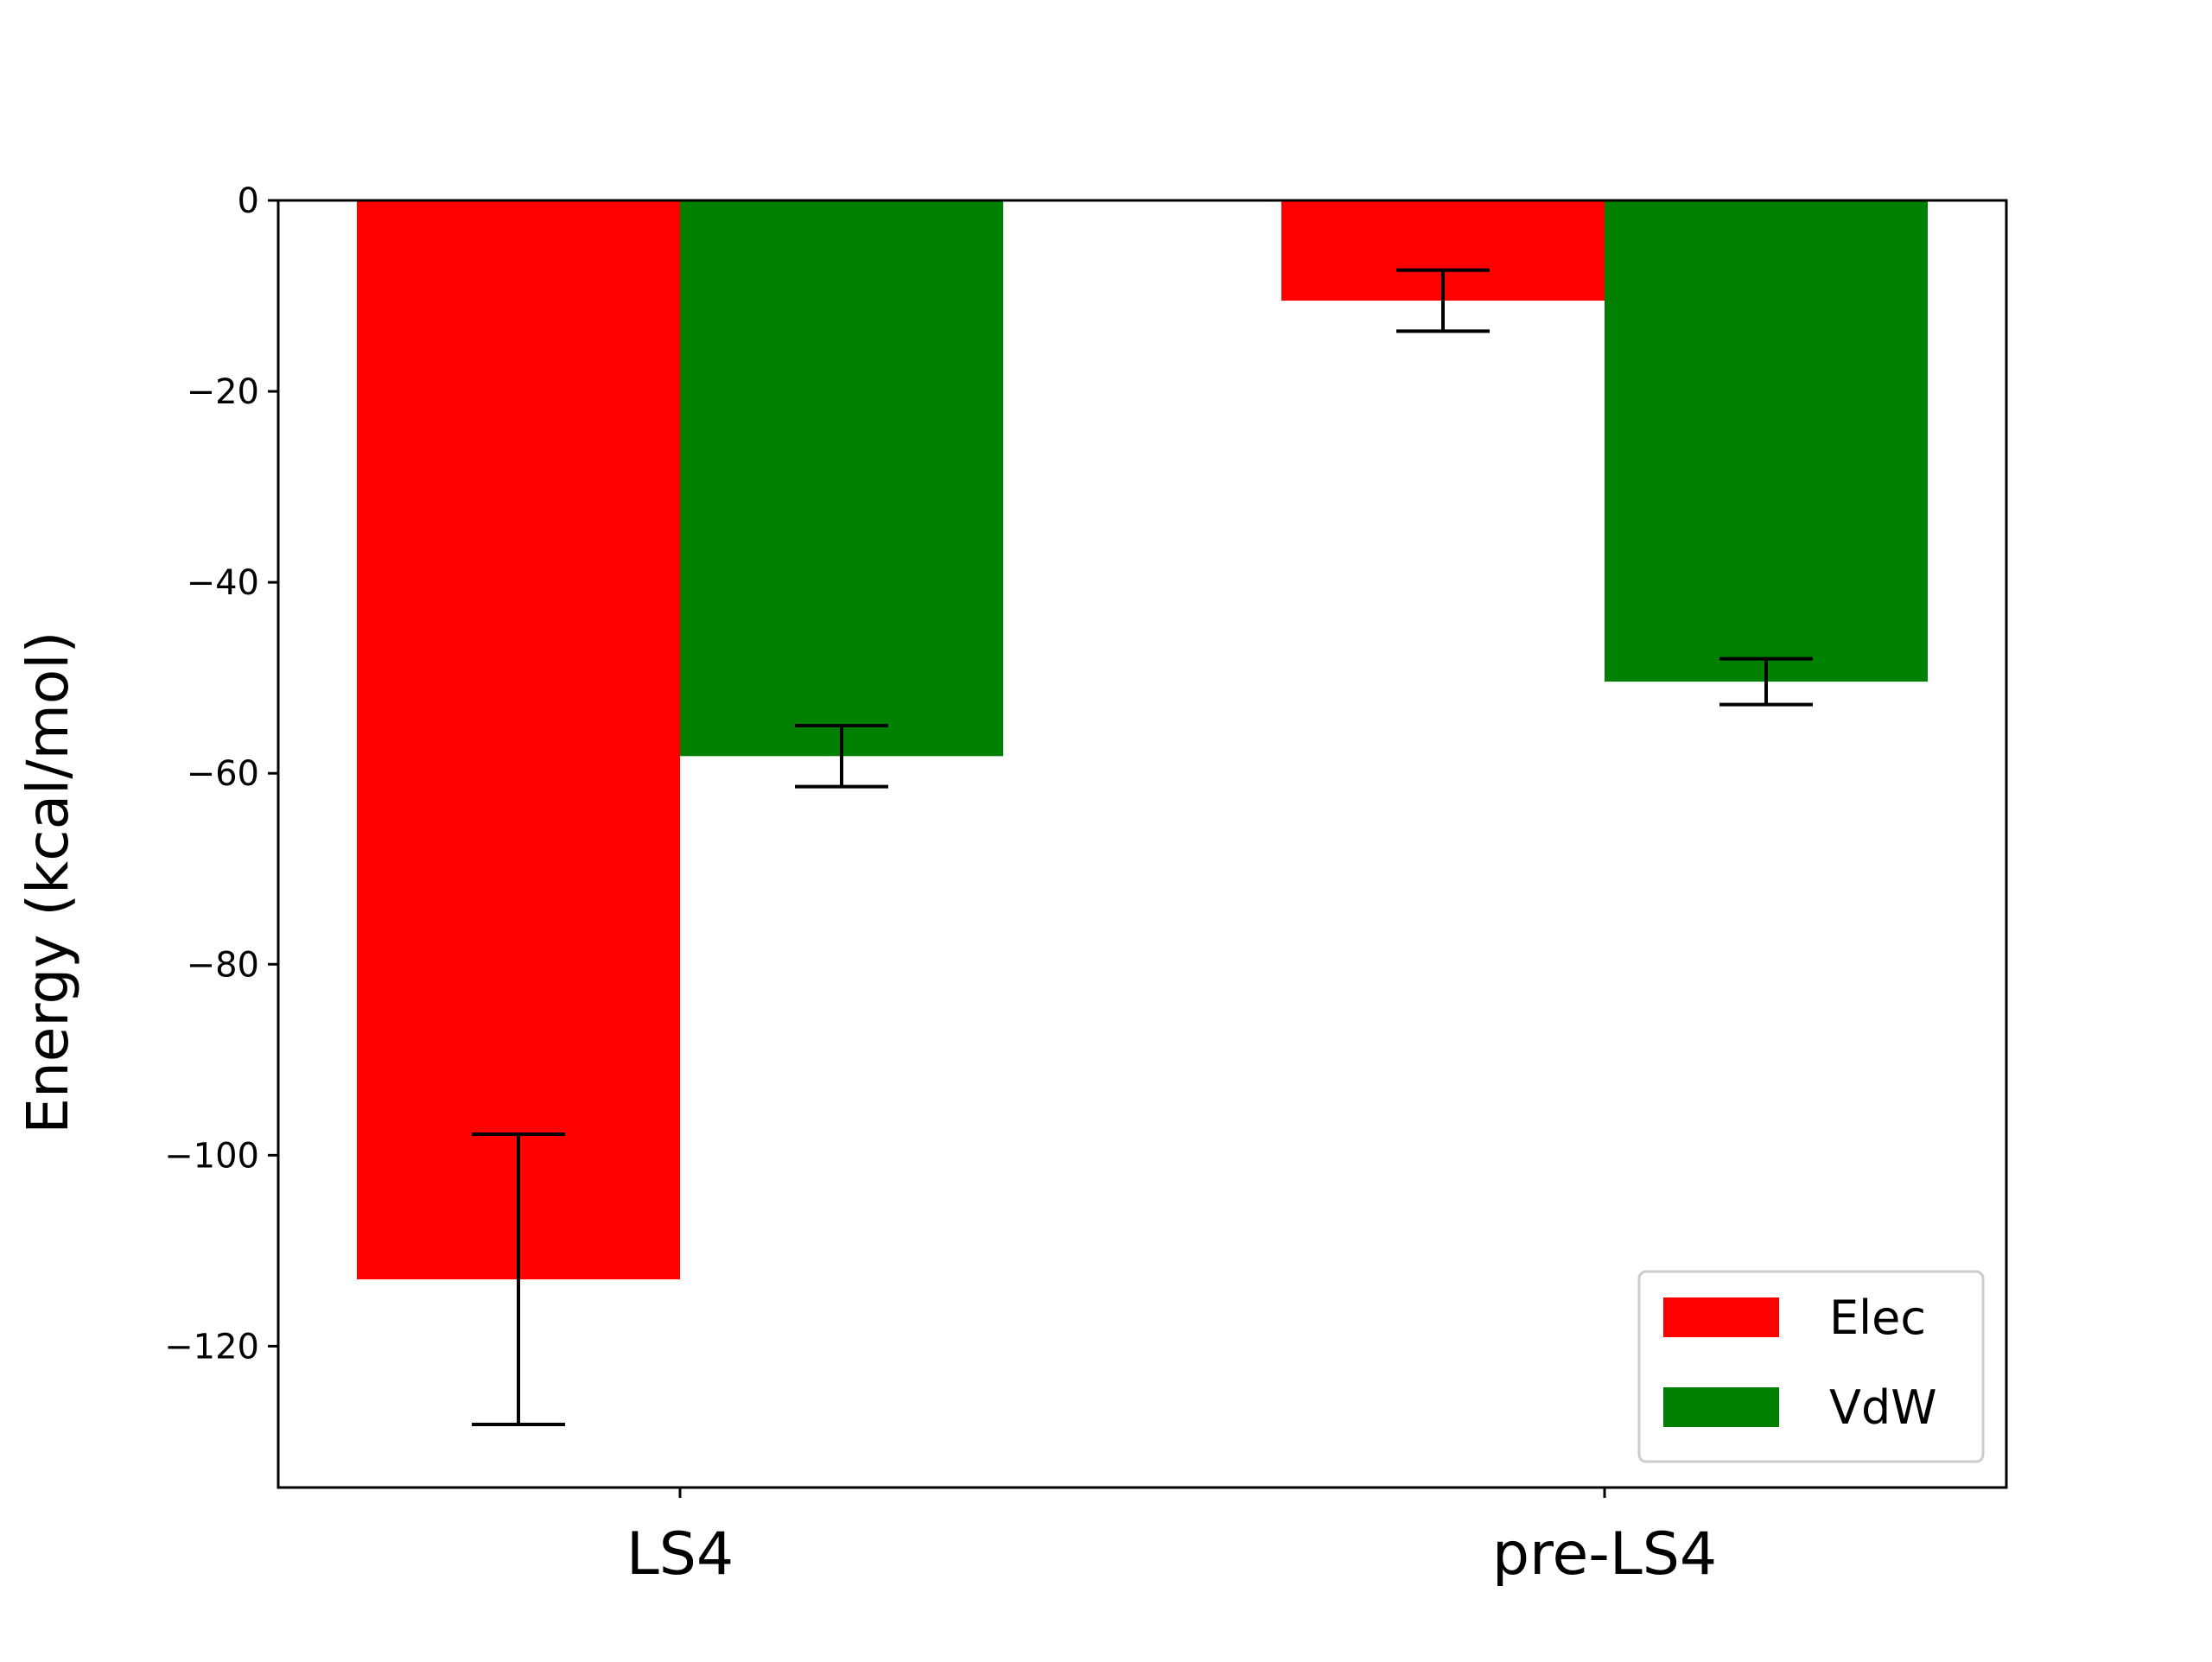 This screenshot has height=1662, width=2212. Describe the element at coordinates (518, 1279) in the screenshot. I see `error-bar-elec-ls4` at that location.